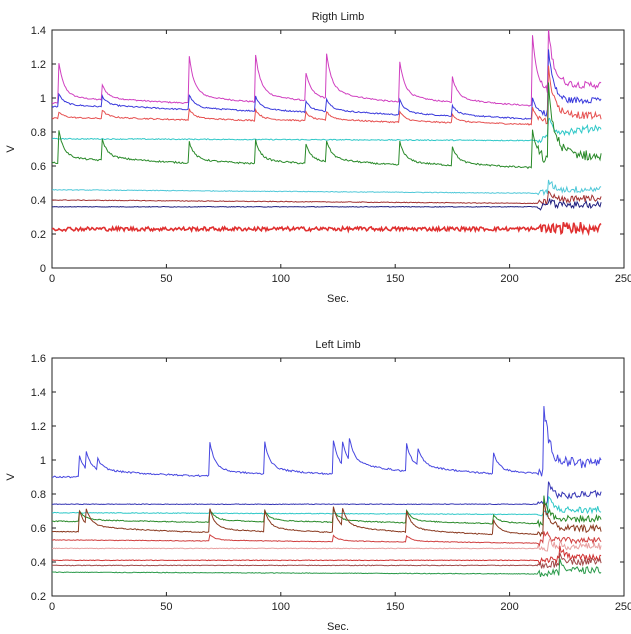 This screenshot has width=631, height=634. I want to click on chart-title: Left Limb, so click(337, 345).